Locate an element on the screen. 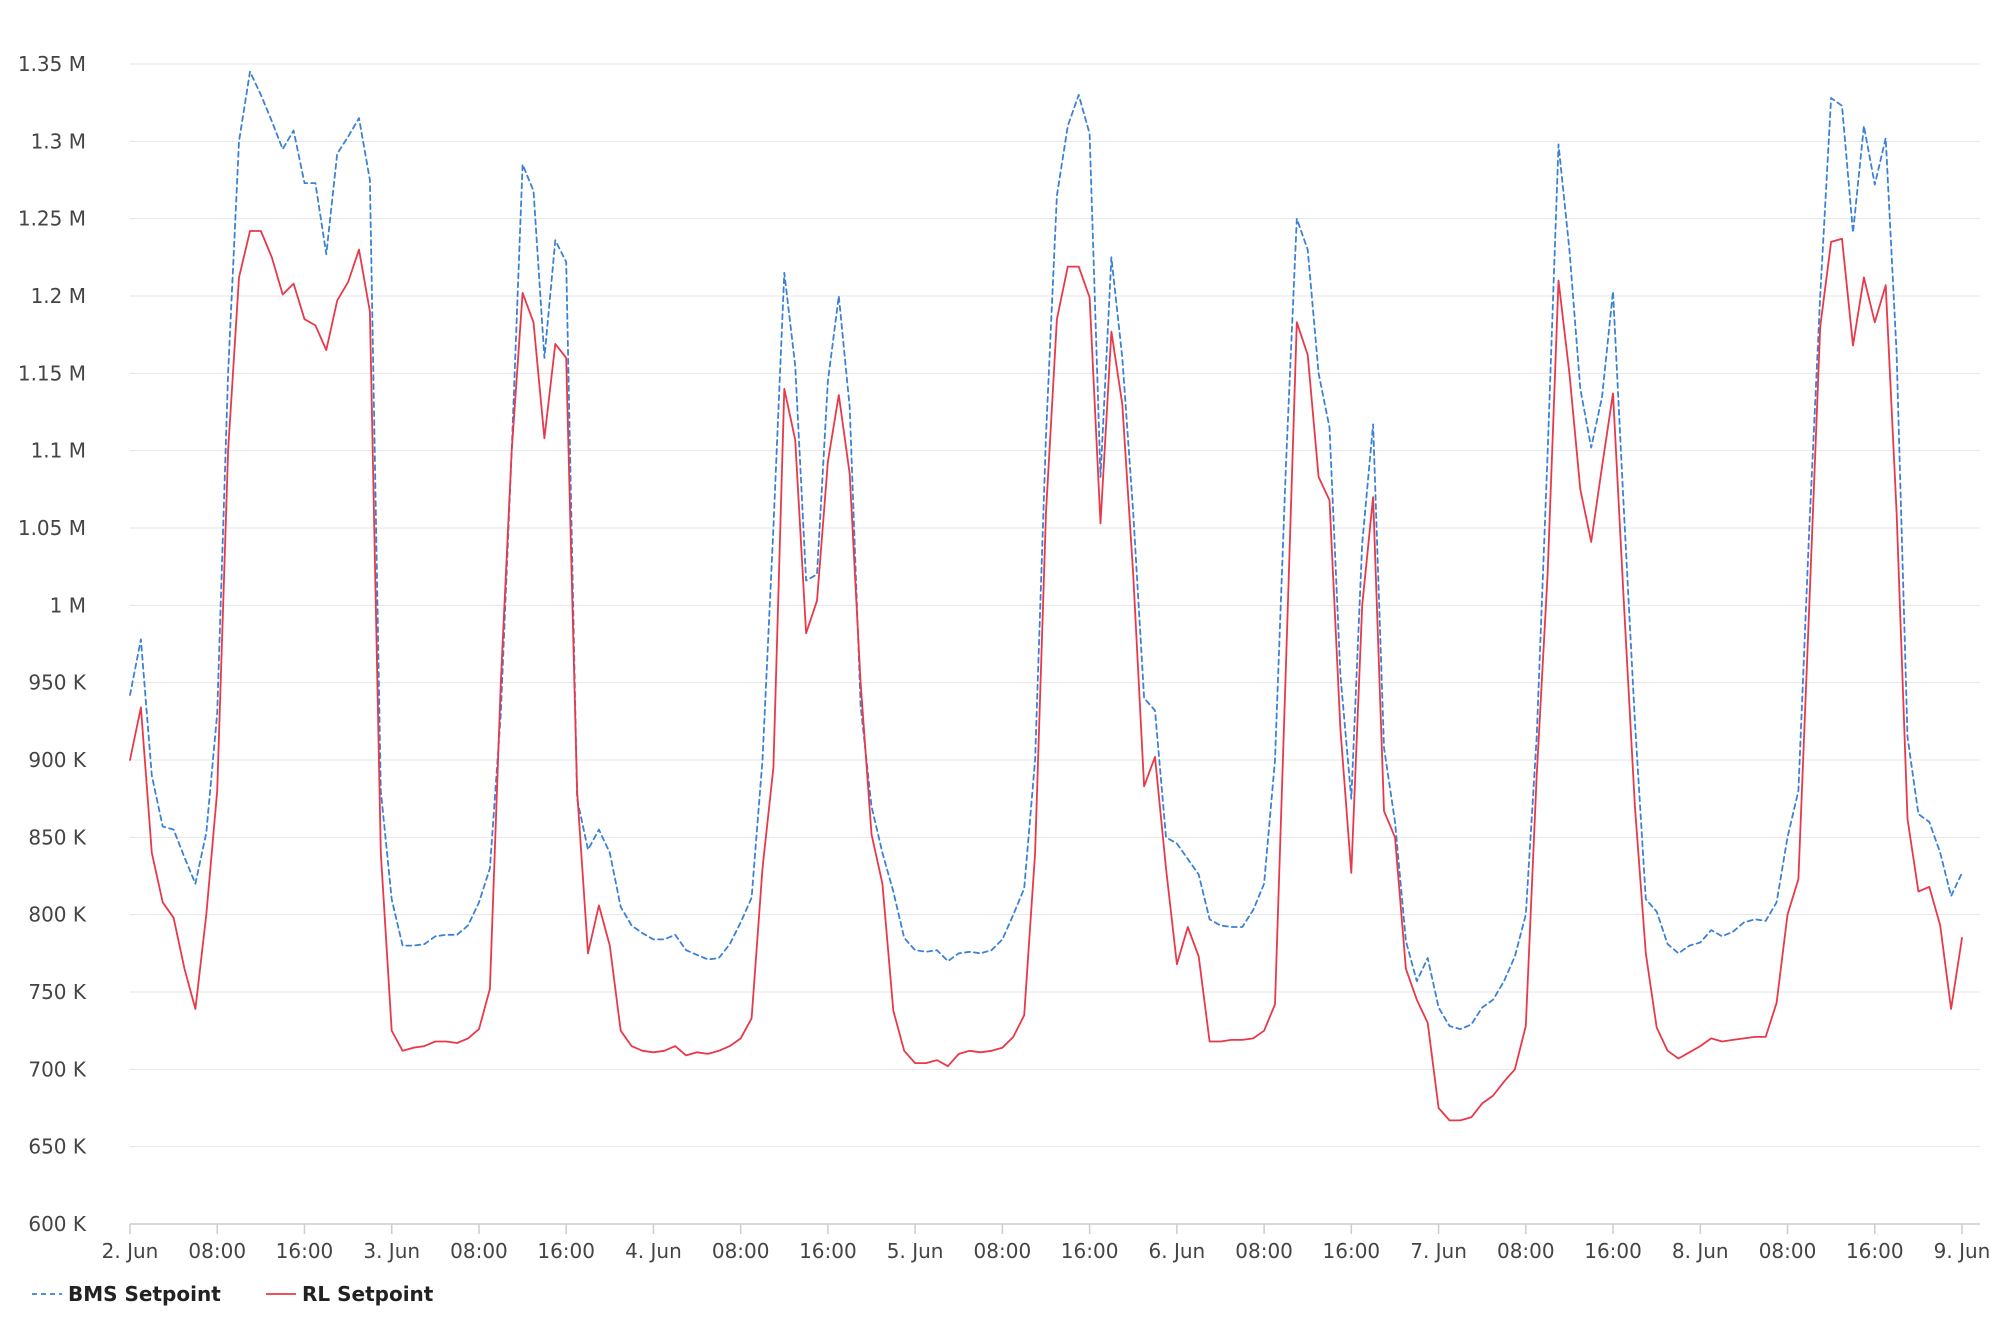  y-tick-label: 650 K is located at coordinates (57, 1147).